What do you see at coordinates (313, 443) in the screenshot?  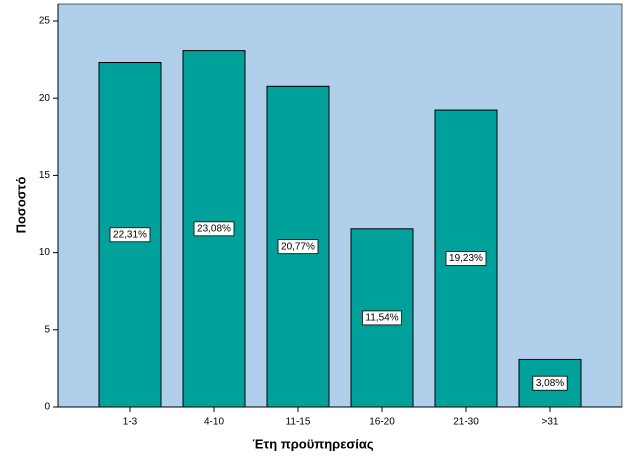 I see `x-axis-title: Έτη προϋπηρεσίας` at bounding box center [313, 443].